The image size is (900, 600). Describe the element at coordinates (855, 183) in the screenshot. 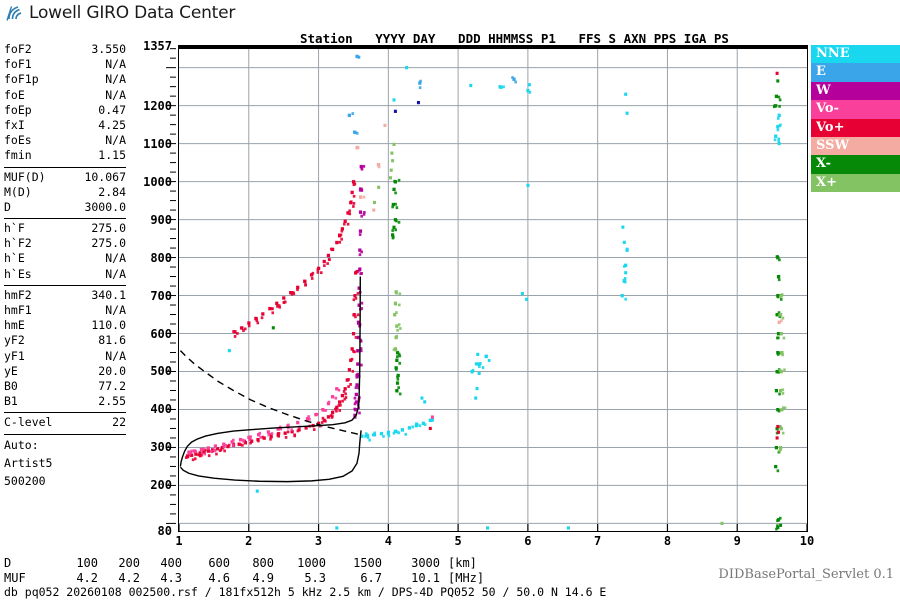

I see `legend-item-x: X+` at that location.